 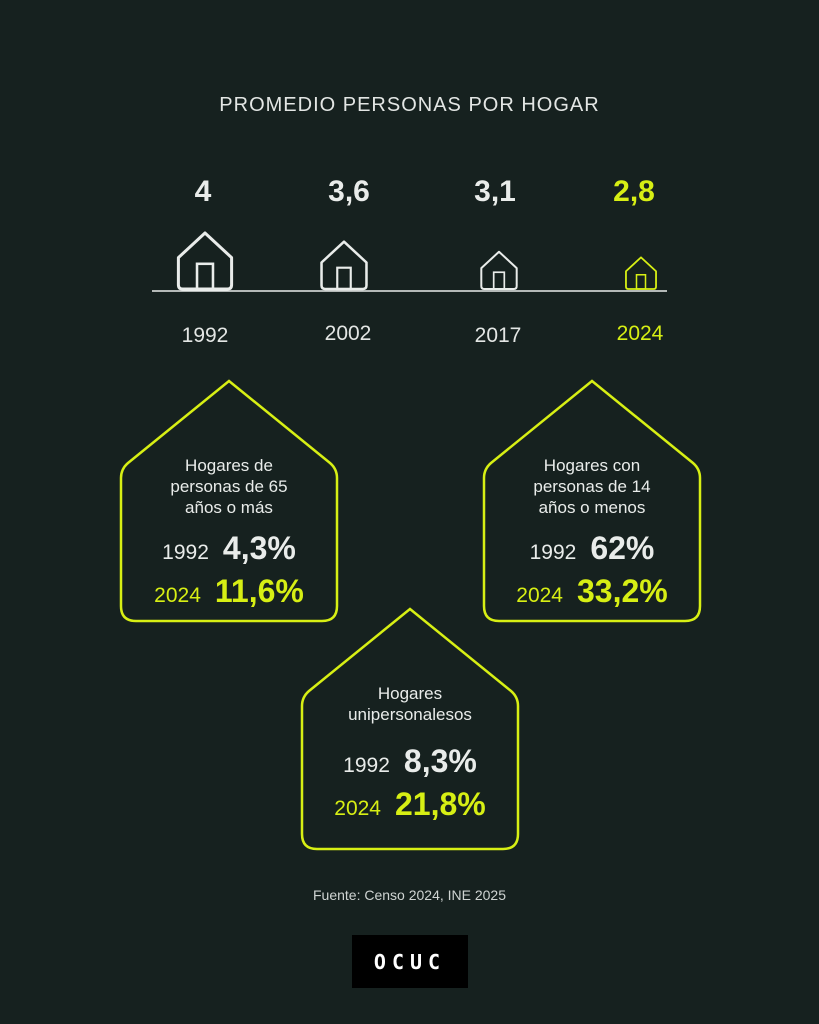 I want to click on card-row-2024: 2024 11,6%, so click(x=229, y=591).